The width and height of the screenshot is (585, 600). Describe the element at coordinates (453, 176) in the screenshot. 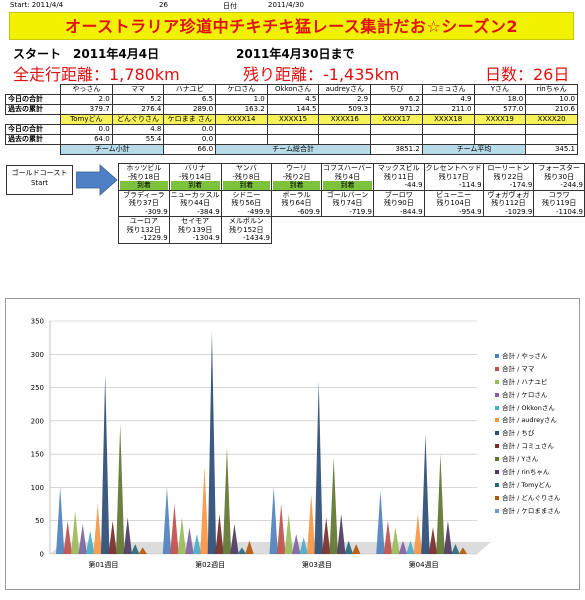

I see `stop-days: 残り17日` at that location.